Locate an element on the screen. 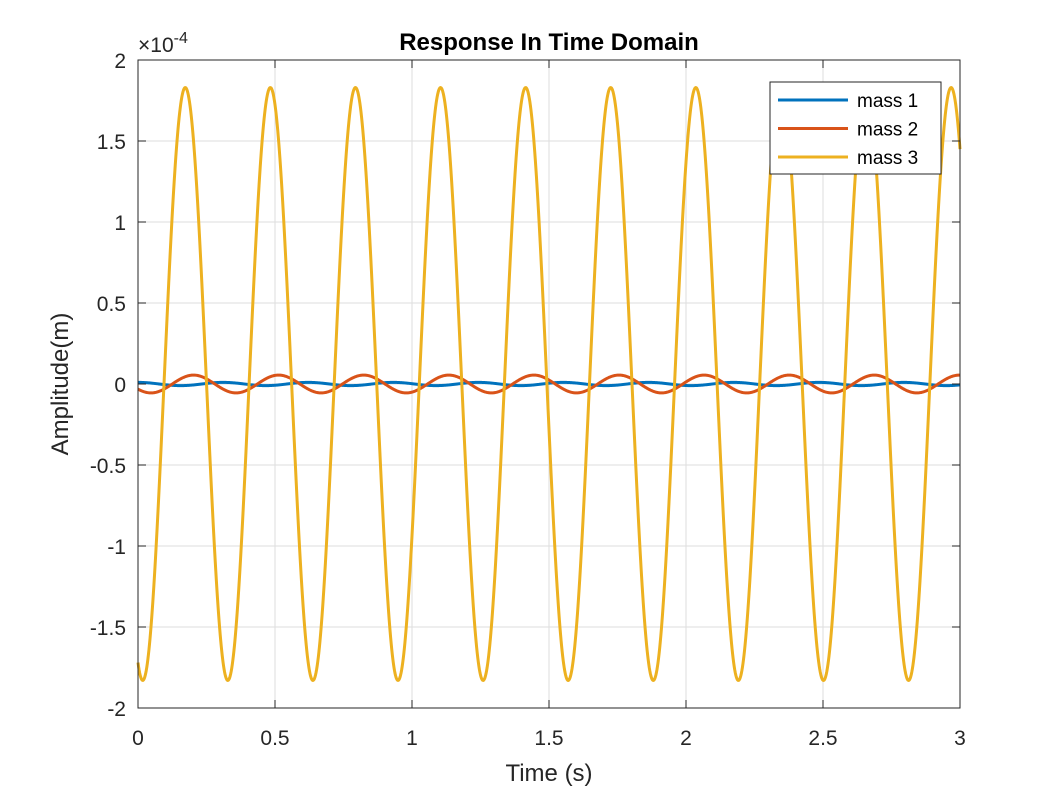  legend-entry-label: mass 3 is located at coordinates (887, 158).